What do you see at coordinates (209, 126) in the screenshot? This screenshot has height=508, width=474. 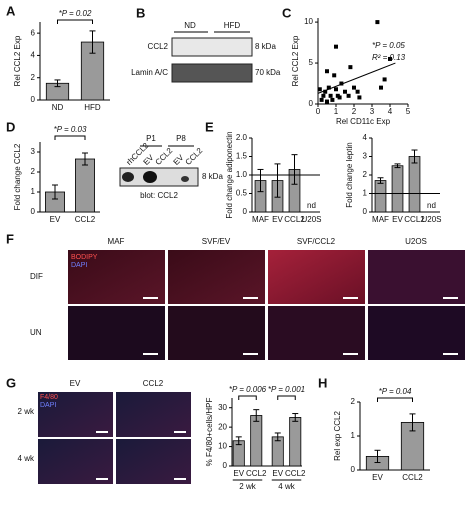 I see `panel-letter: E` at bounding box center [209, 126].